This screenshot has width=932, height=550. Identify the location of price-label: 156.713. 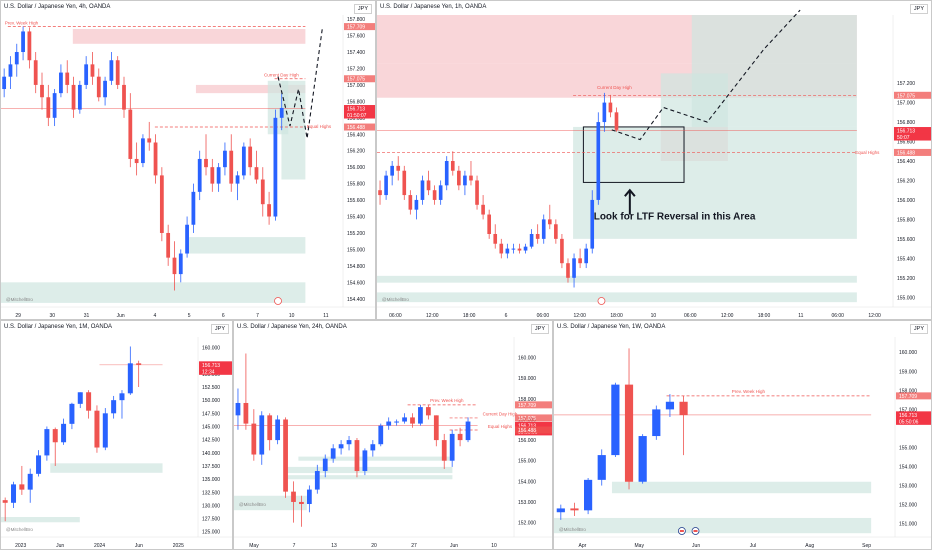
(211, 366).